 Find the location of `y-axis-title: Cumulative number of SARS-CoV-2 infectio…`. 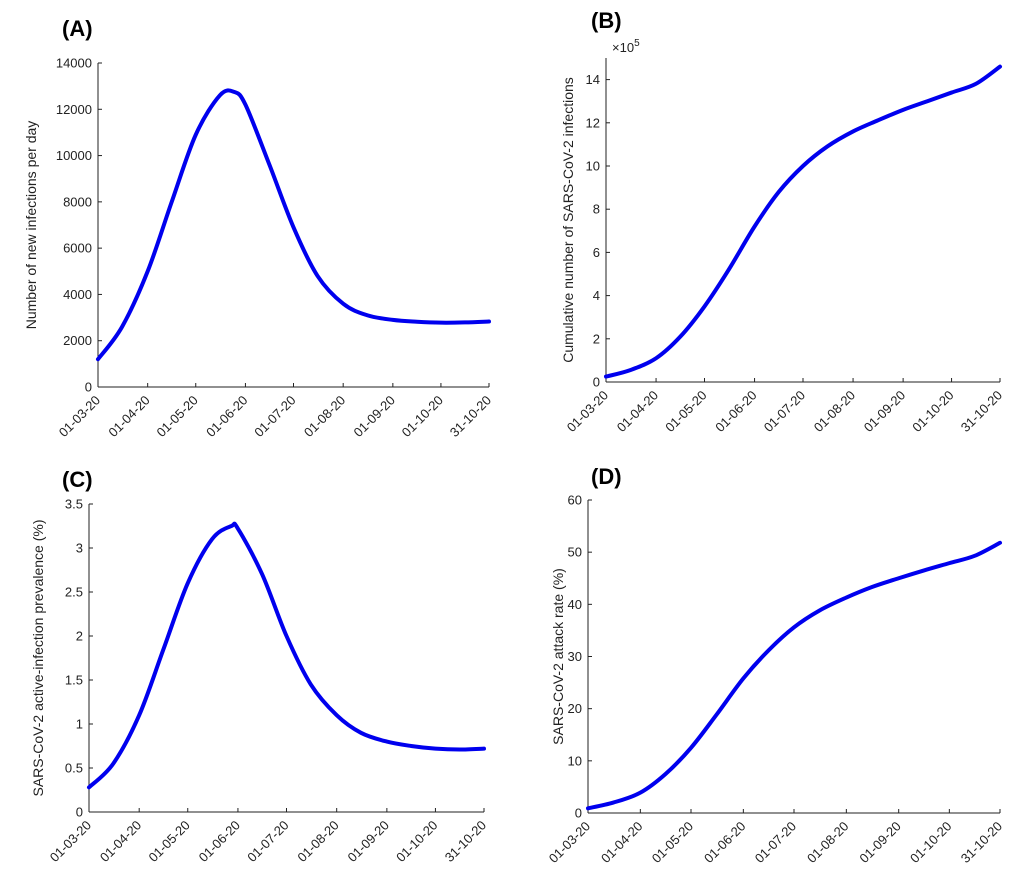

y-axis-title: Cumulative number of SARS-CoV-2 infectio… is located at coordinates (568, 220).